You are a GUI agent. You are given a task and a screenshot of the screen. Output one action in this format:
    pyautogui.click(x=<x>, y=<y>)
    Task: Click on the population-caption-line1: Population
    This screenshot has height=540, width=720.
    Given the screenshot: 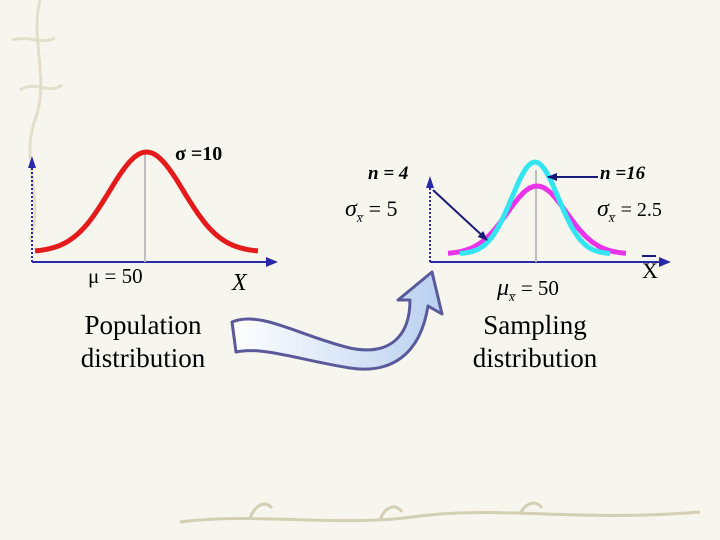 What is the action you would take?
    pyautogui.click(x=143, y=325)
    